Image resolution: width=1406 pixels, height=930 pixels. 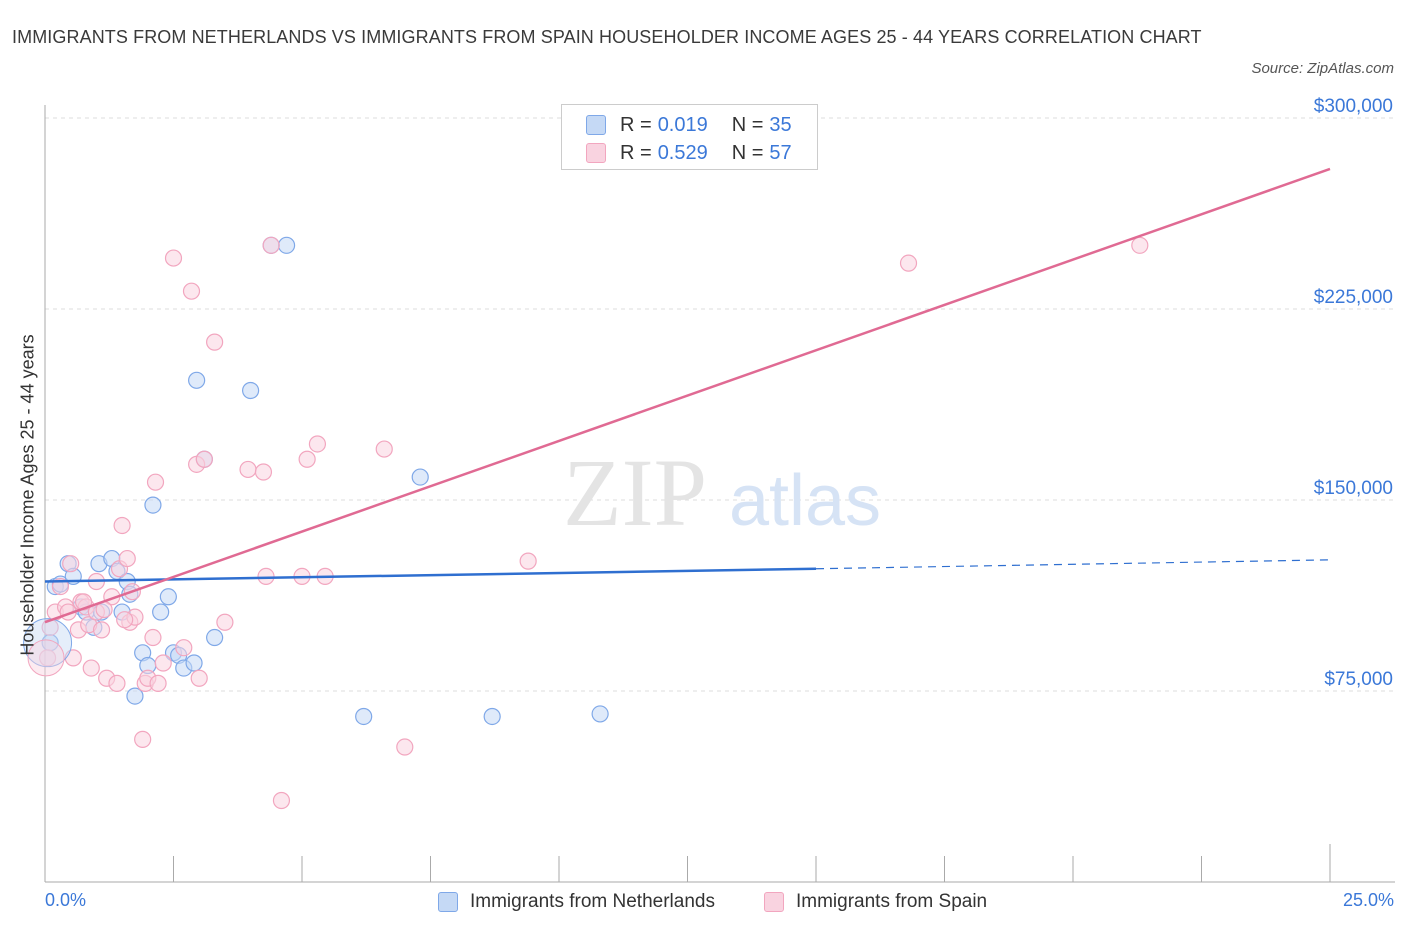 What do you see at coordinates (1322, 68) in the screenshot?
I see `chart-source: Source: ZipAtlas.com` at bounding box center [1322, 68].